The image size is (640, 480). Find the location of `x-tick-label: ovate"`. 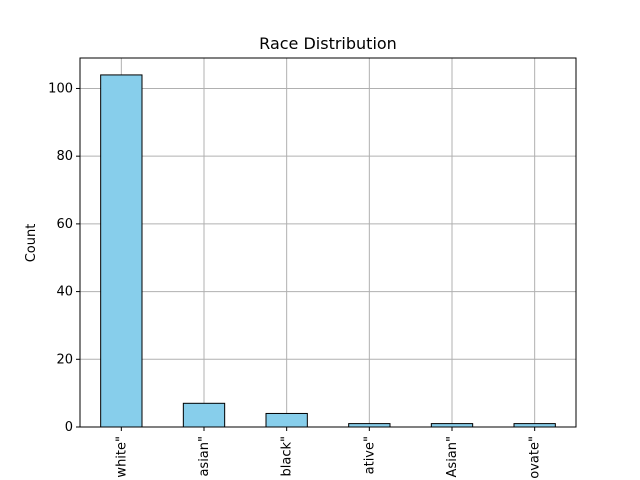

x-tick-label: ovate" is located at coordinates (535, 457).